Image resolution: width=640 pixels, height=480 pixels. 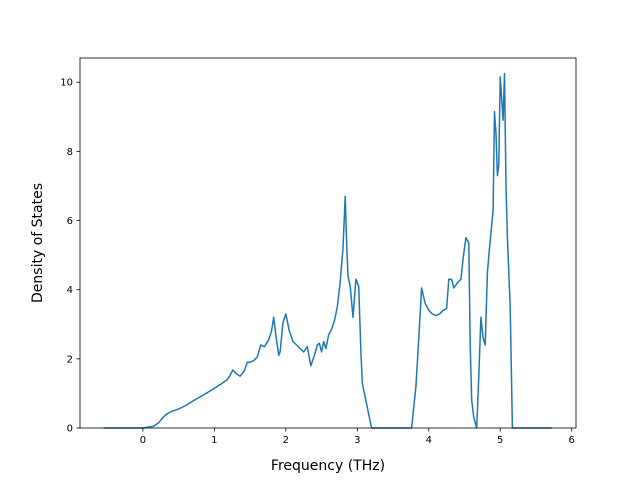 What do you see at coordinates (66, 83) in the screenshot?
I see `y-tick-label: 10` at bounding box center [66, 83].